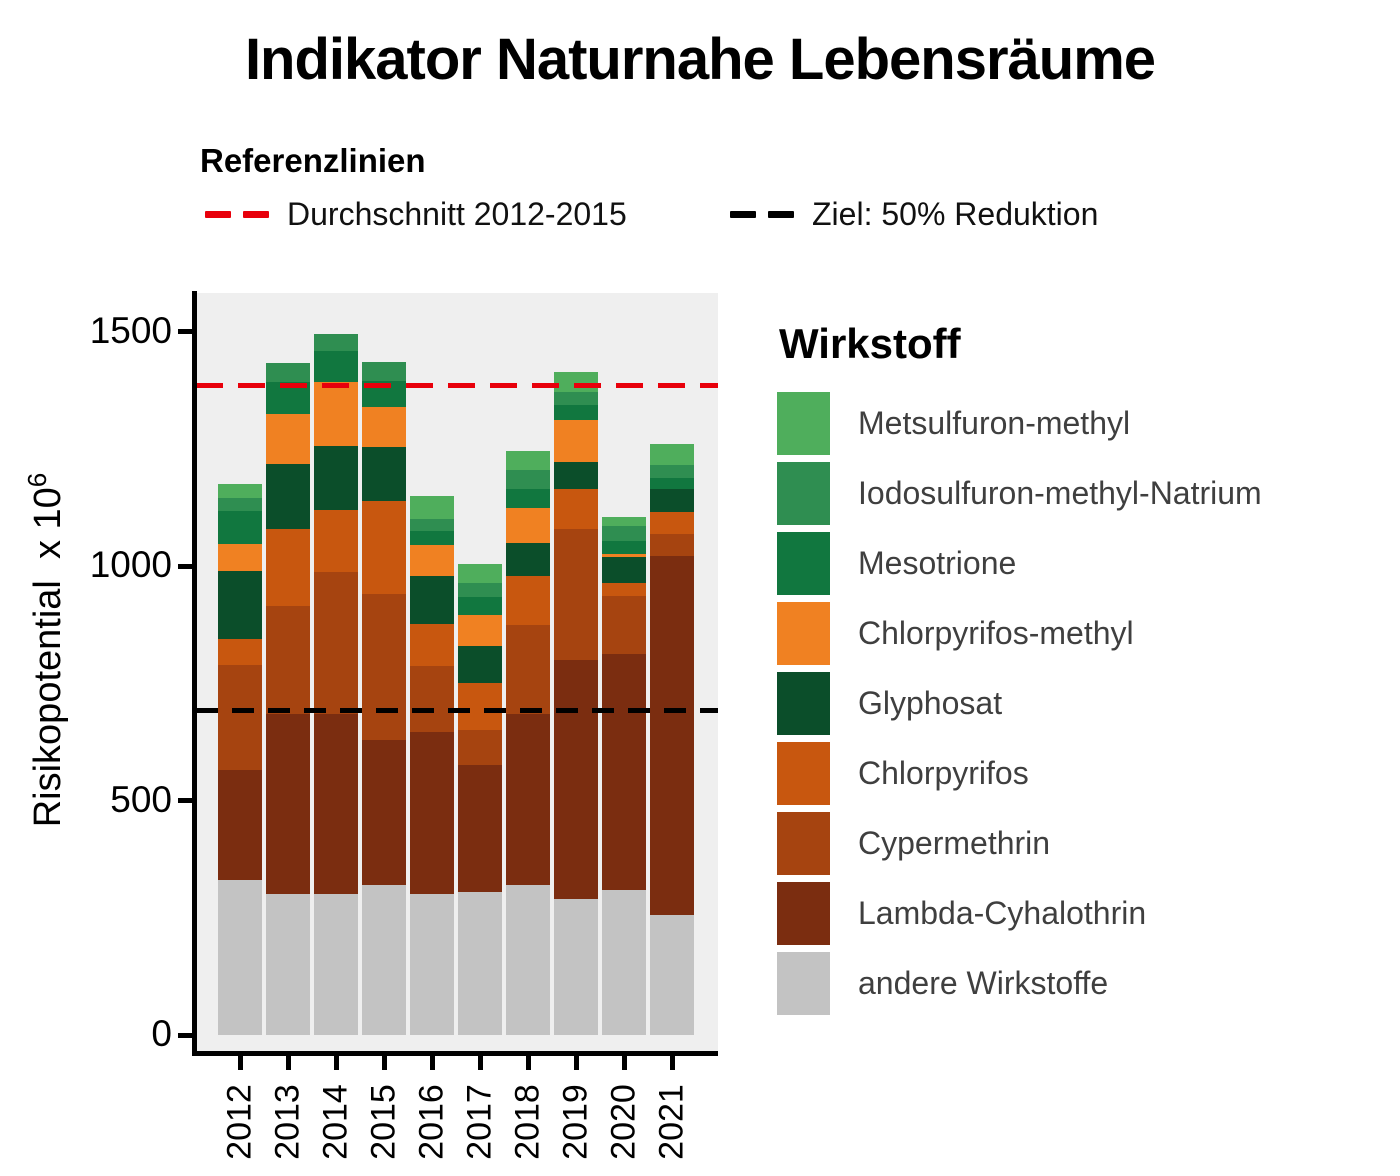  I want to click on bar-segment-2021-metsulfuron-methyl, so click(672, 454).